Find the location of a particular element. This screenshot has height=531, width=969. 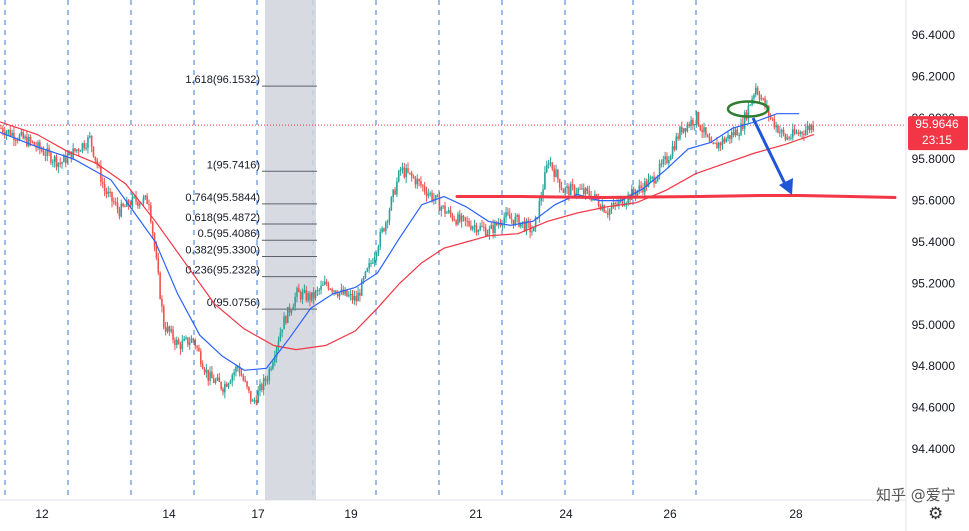

price-tick-label: 94.6000 is located at coordinates (934, 408).